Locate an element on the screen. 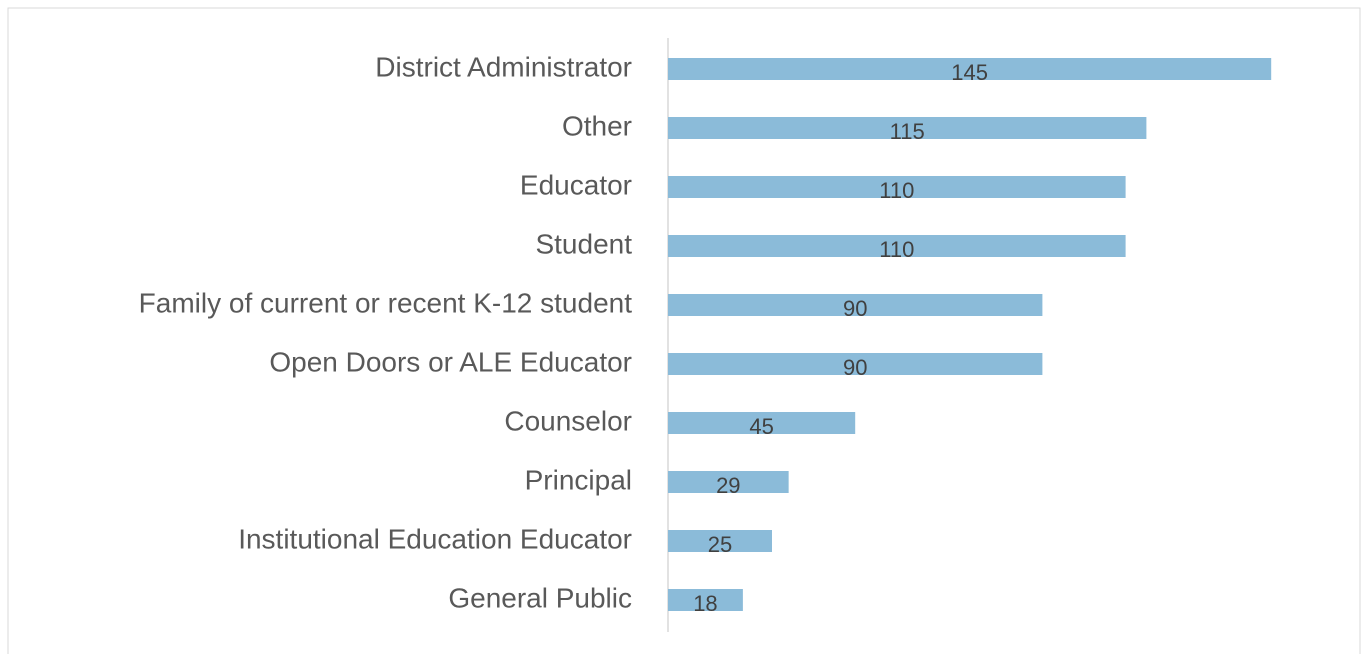 The height and width of the screenshot is (654, 1369). category-label: Counselor is located at coordinates (568, 420).